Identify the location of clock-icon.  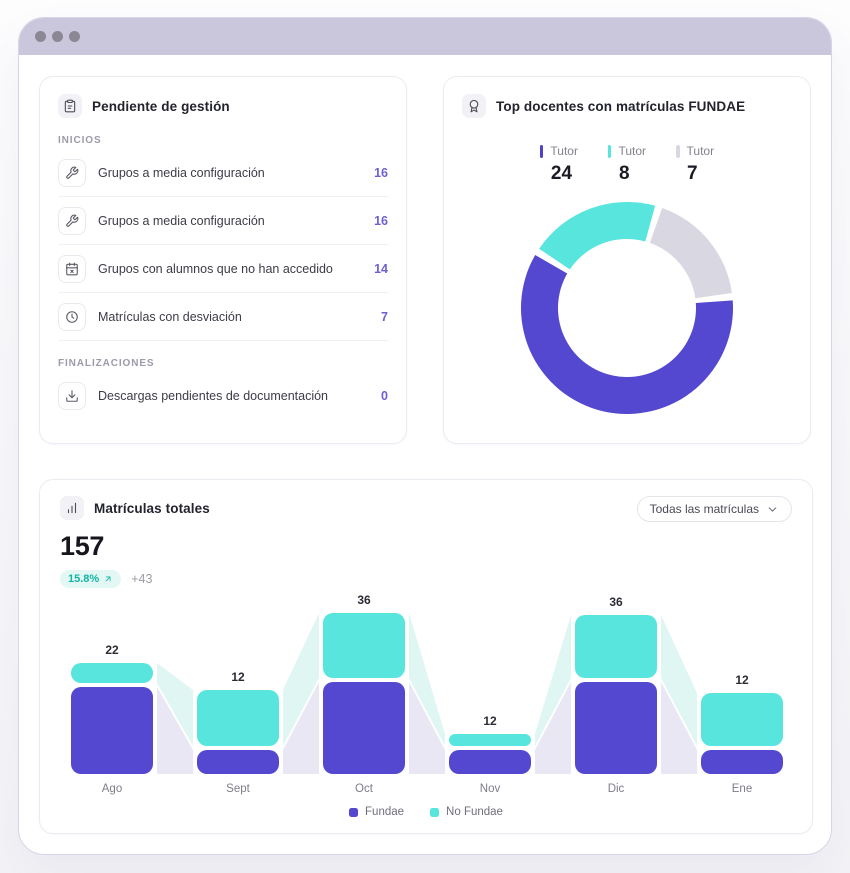
(72, 316).